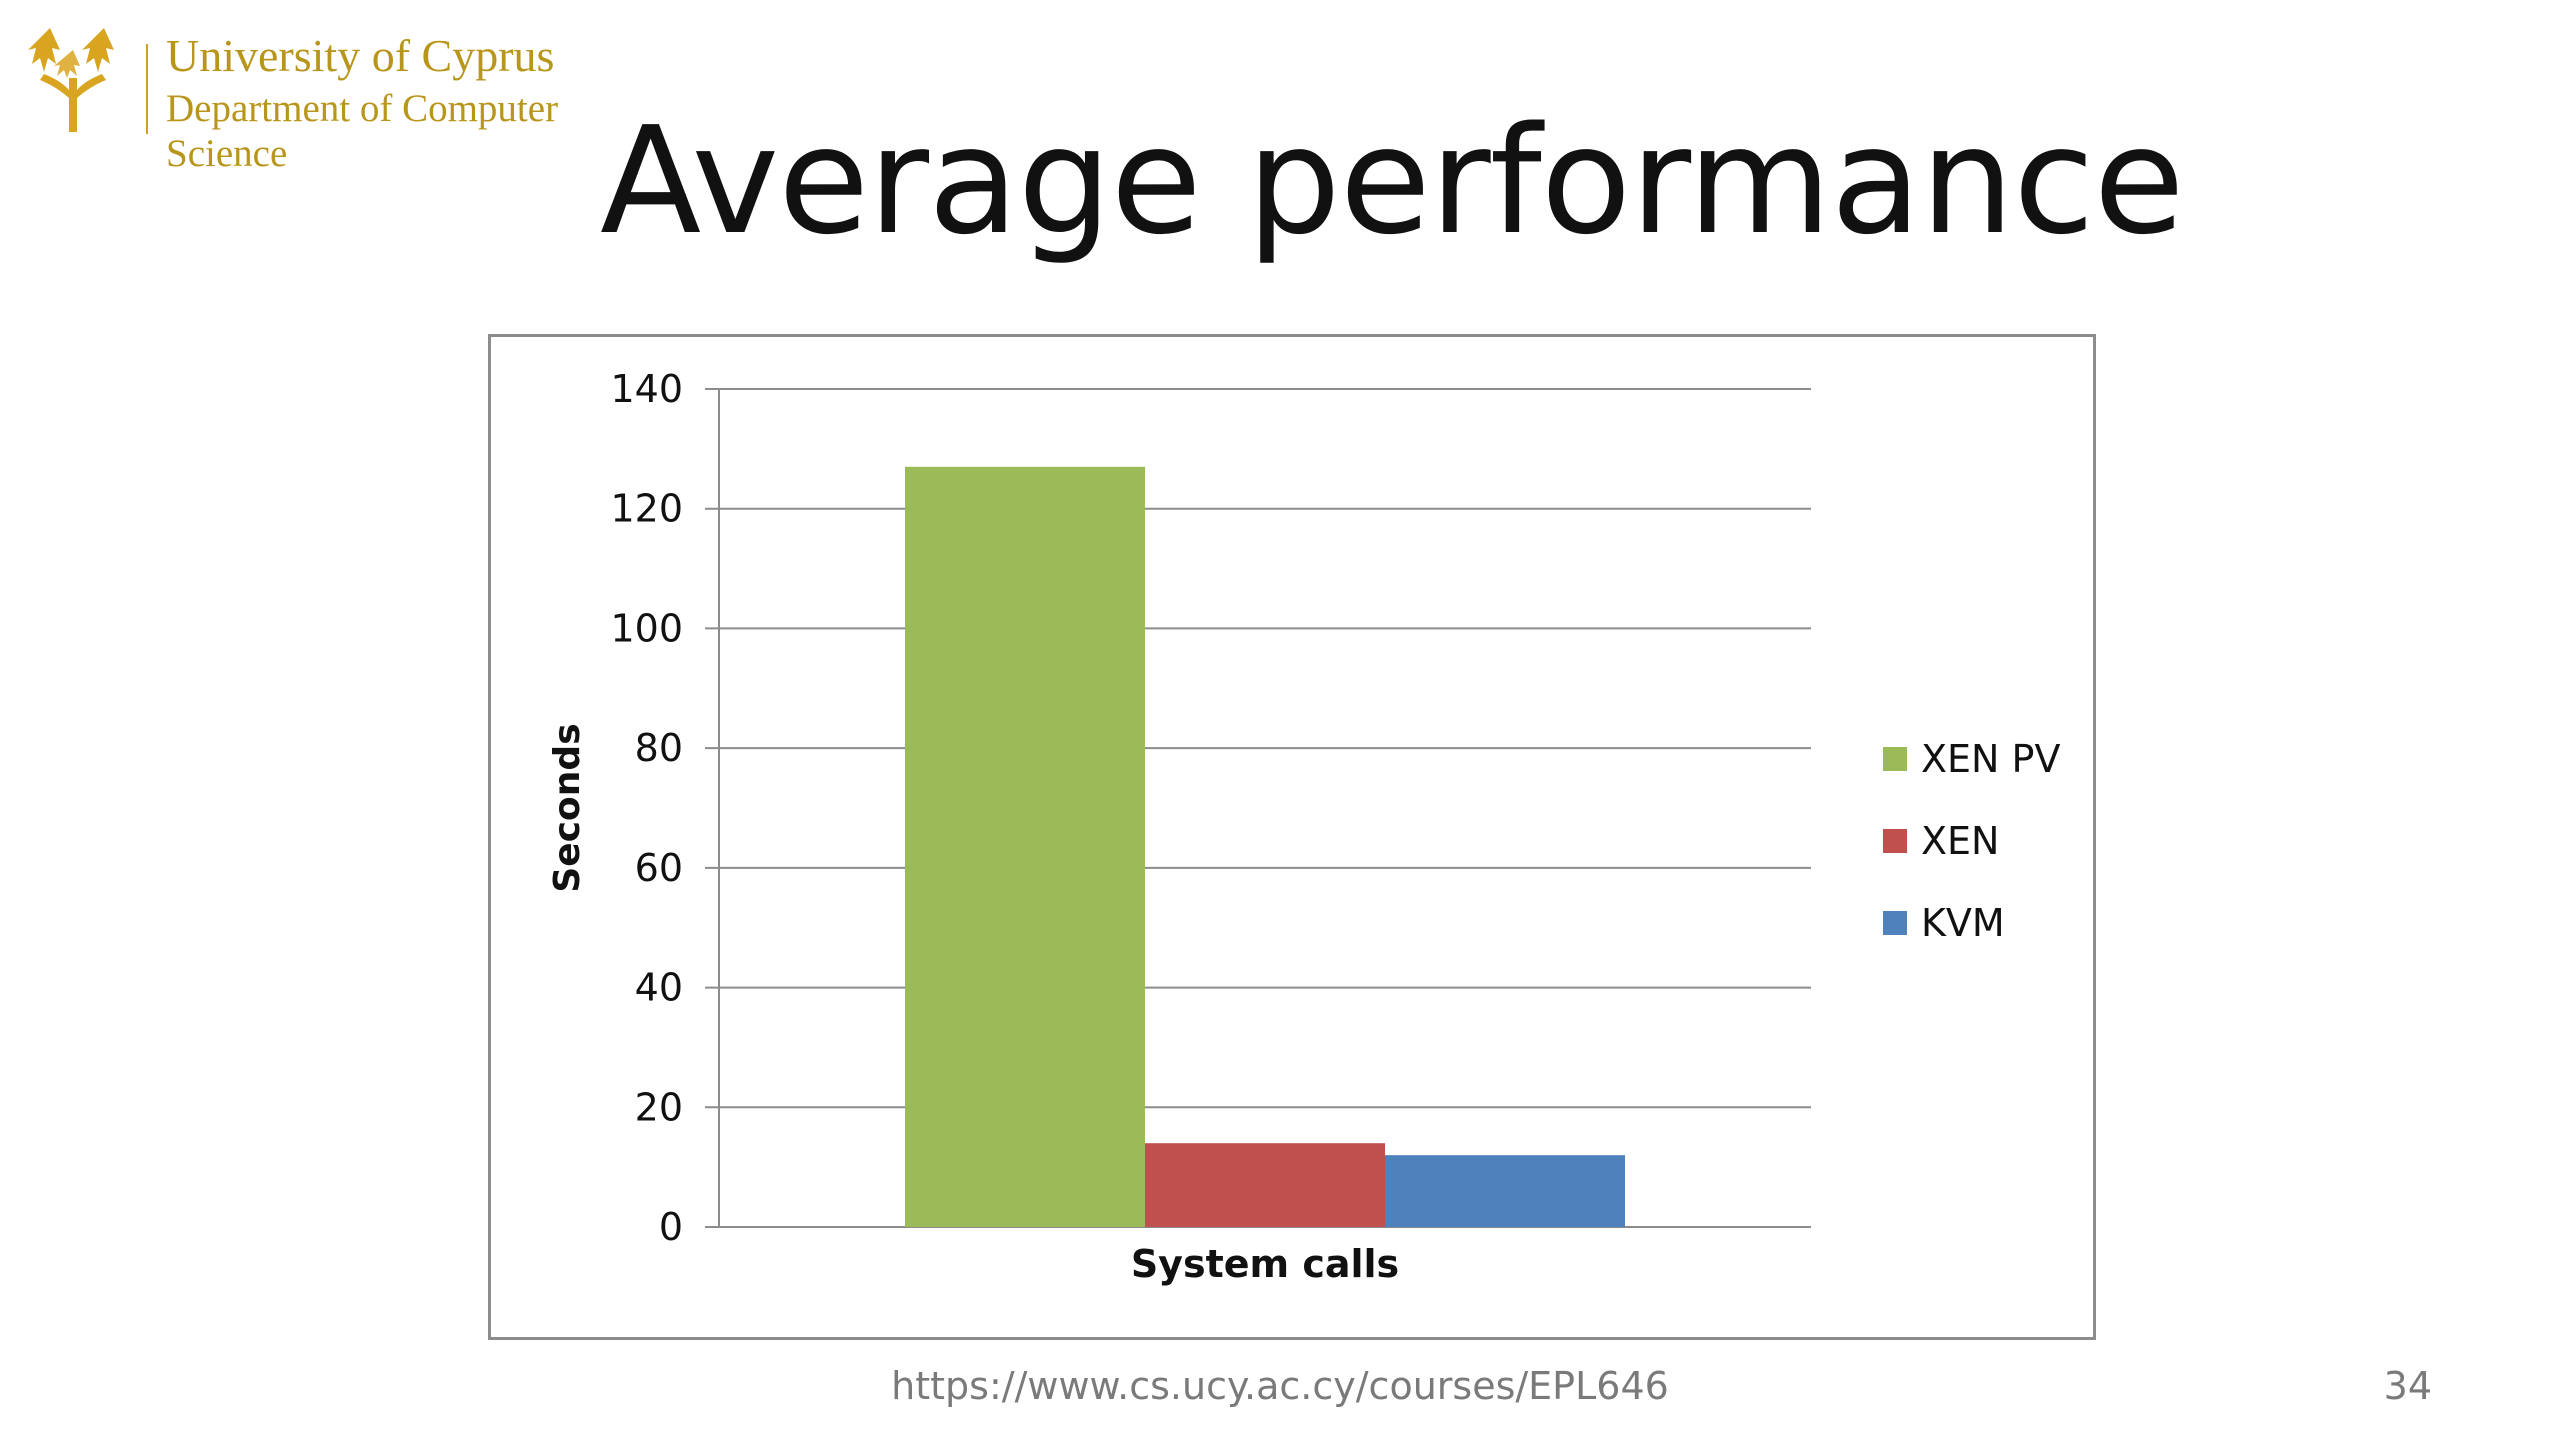  I want to click on legend-item-xen: XEN, so click(1941, 841).